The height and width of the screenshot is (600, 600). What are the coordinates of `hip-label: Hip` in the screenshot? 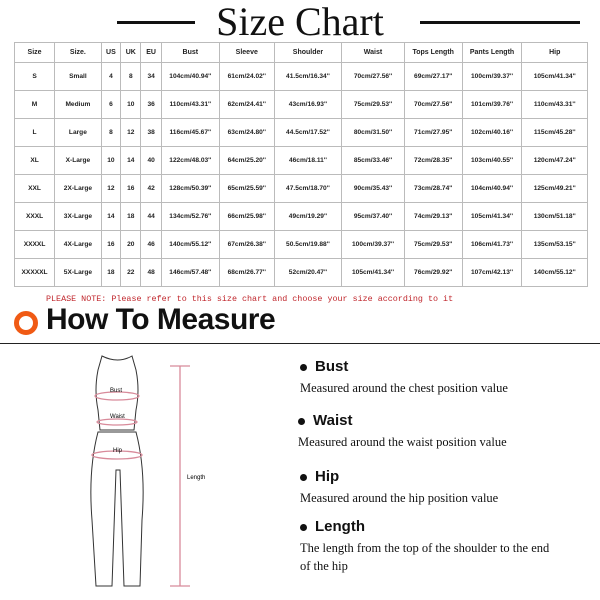 It's located at (118, 451).